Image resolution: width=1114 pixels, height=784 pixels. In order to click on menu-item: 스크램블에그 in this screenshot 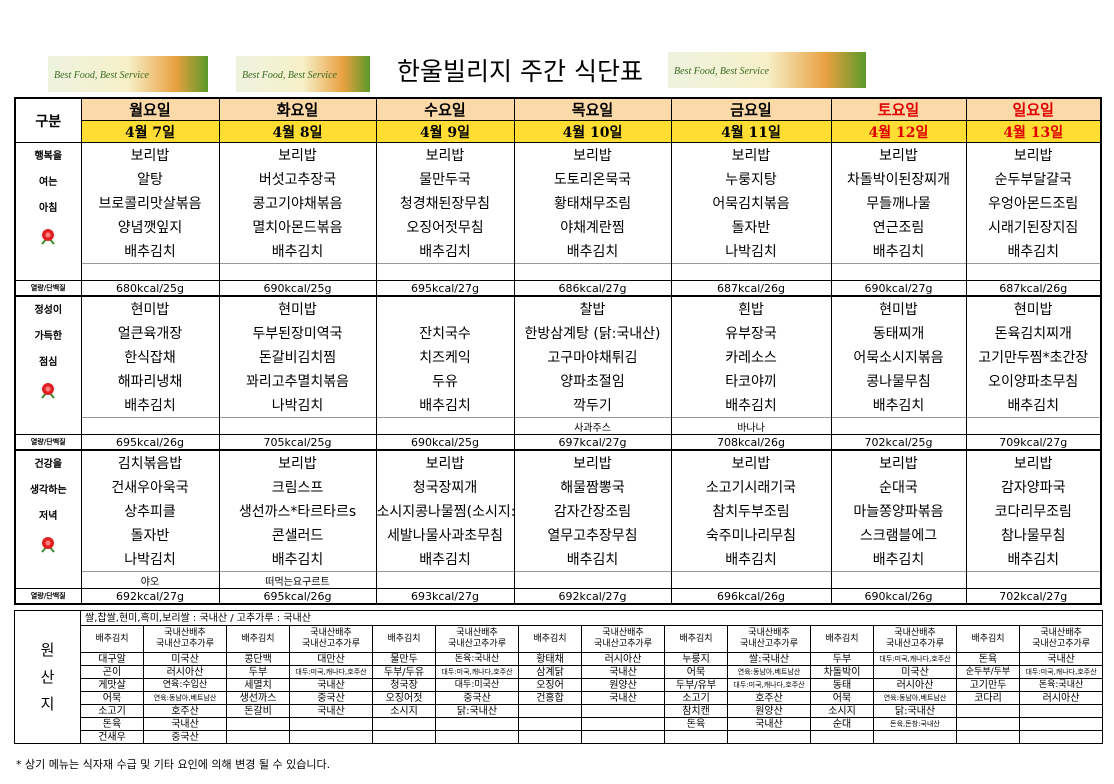, I will do `click(898, 535)`.